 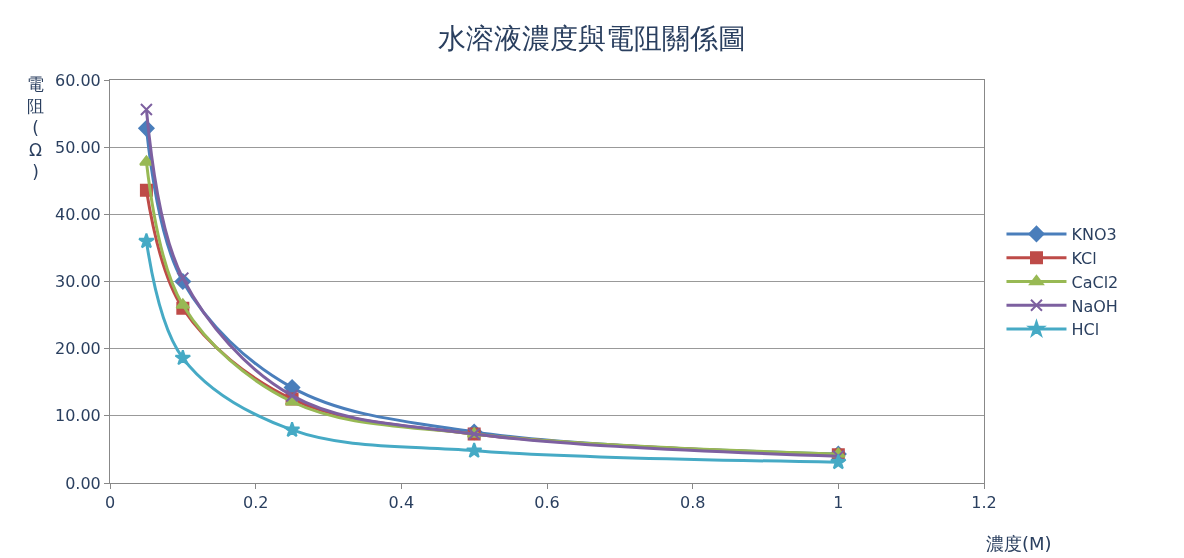 I want to click on chart-title: 水溶液濃度與電阻關係圖, so click(x=592, y=38).